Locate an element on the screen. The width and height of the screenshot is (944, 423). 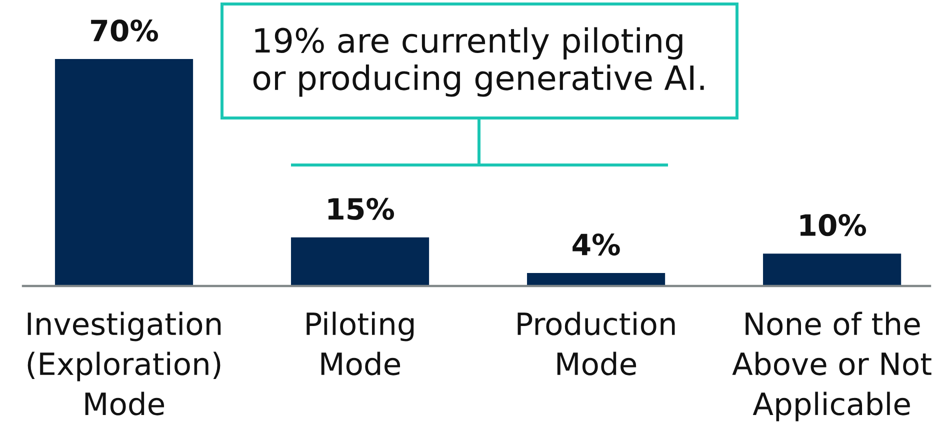
x-tick-label: None of the Above or Not Applicable is located at coordinates (832, 367).